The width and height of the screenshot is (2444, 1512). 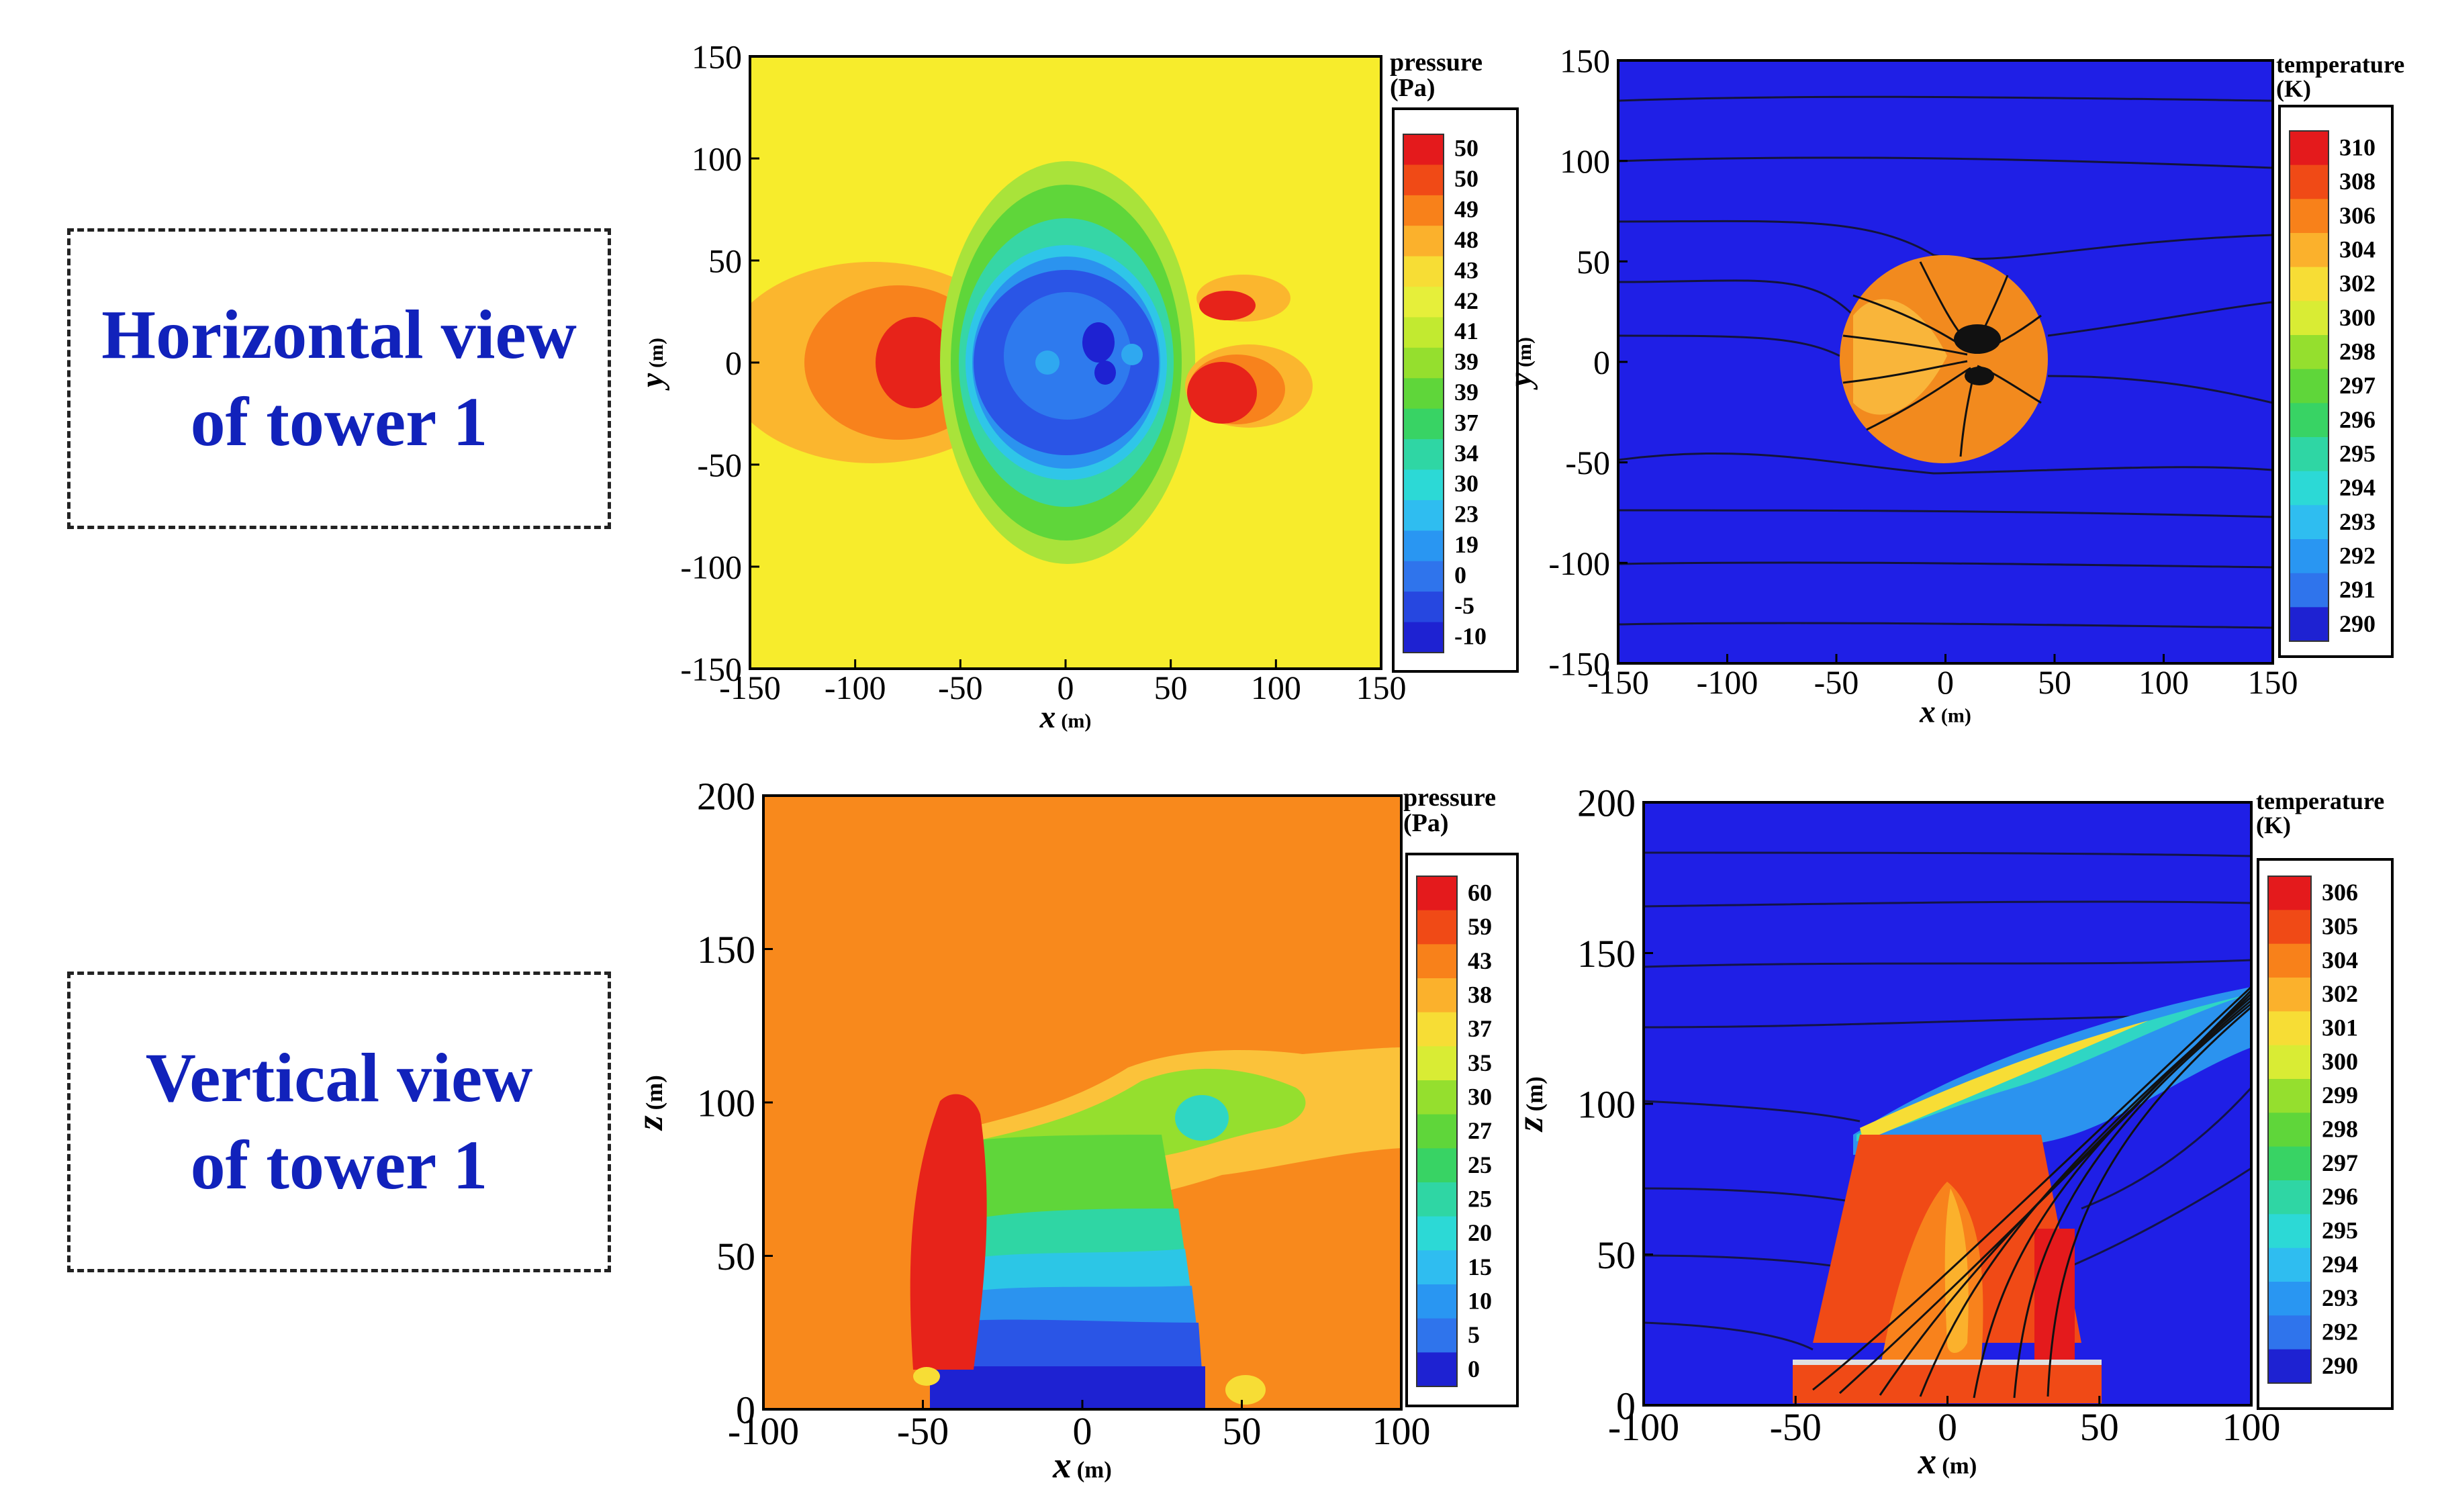 I want to click on legend-level-label: 39, so click(x=1466, y=361).